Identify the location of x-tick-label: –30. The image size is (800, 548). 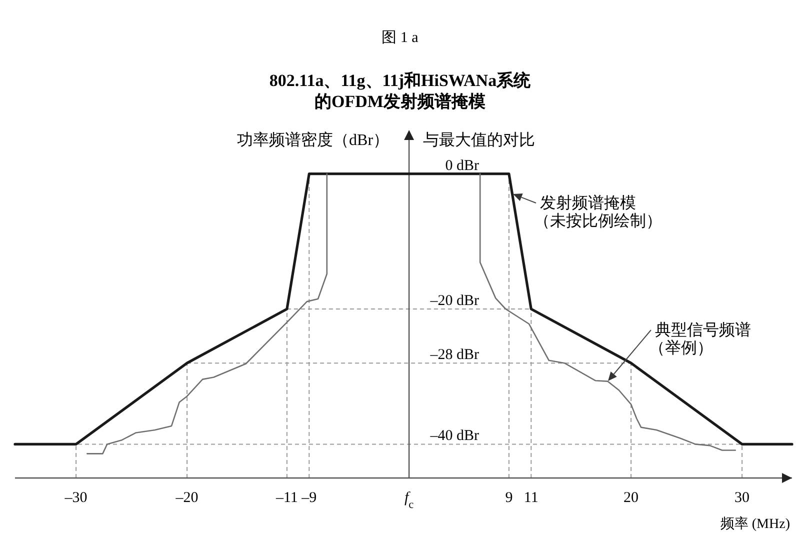
(76, 498).